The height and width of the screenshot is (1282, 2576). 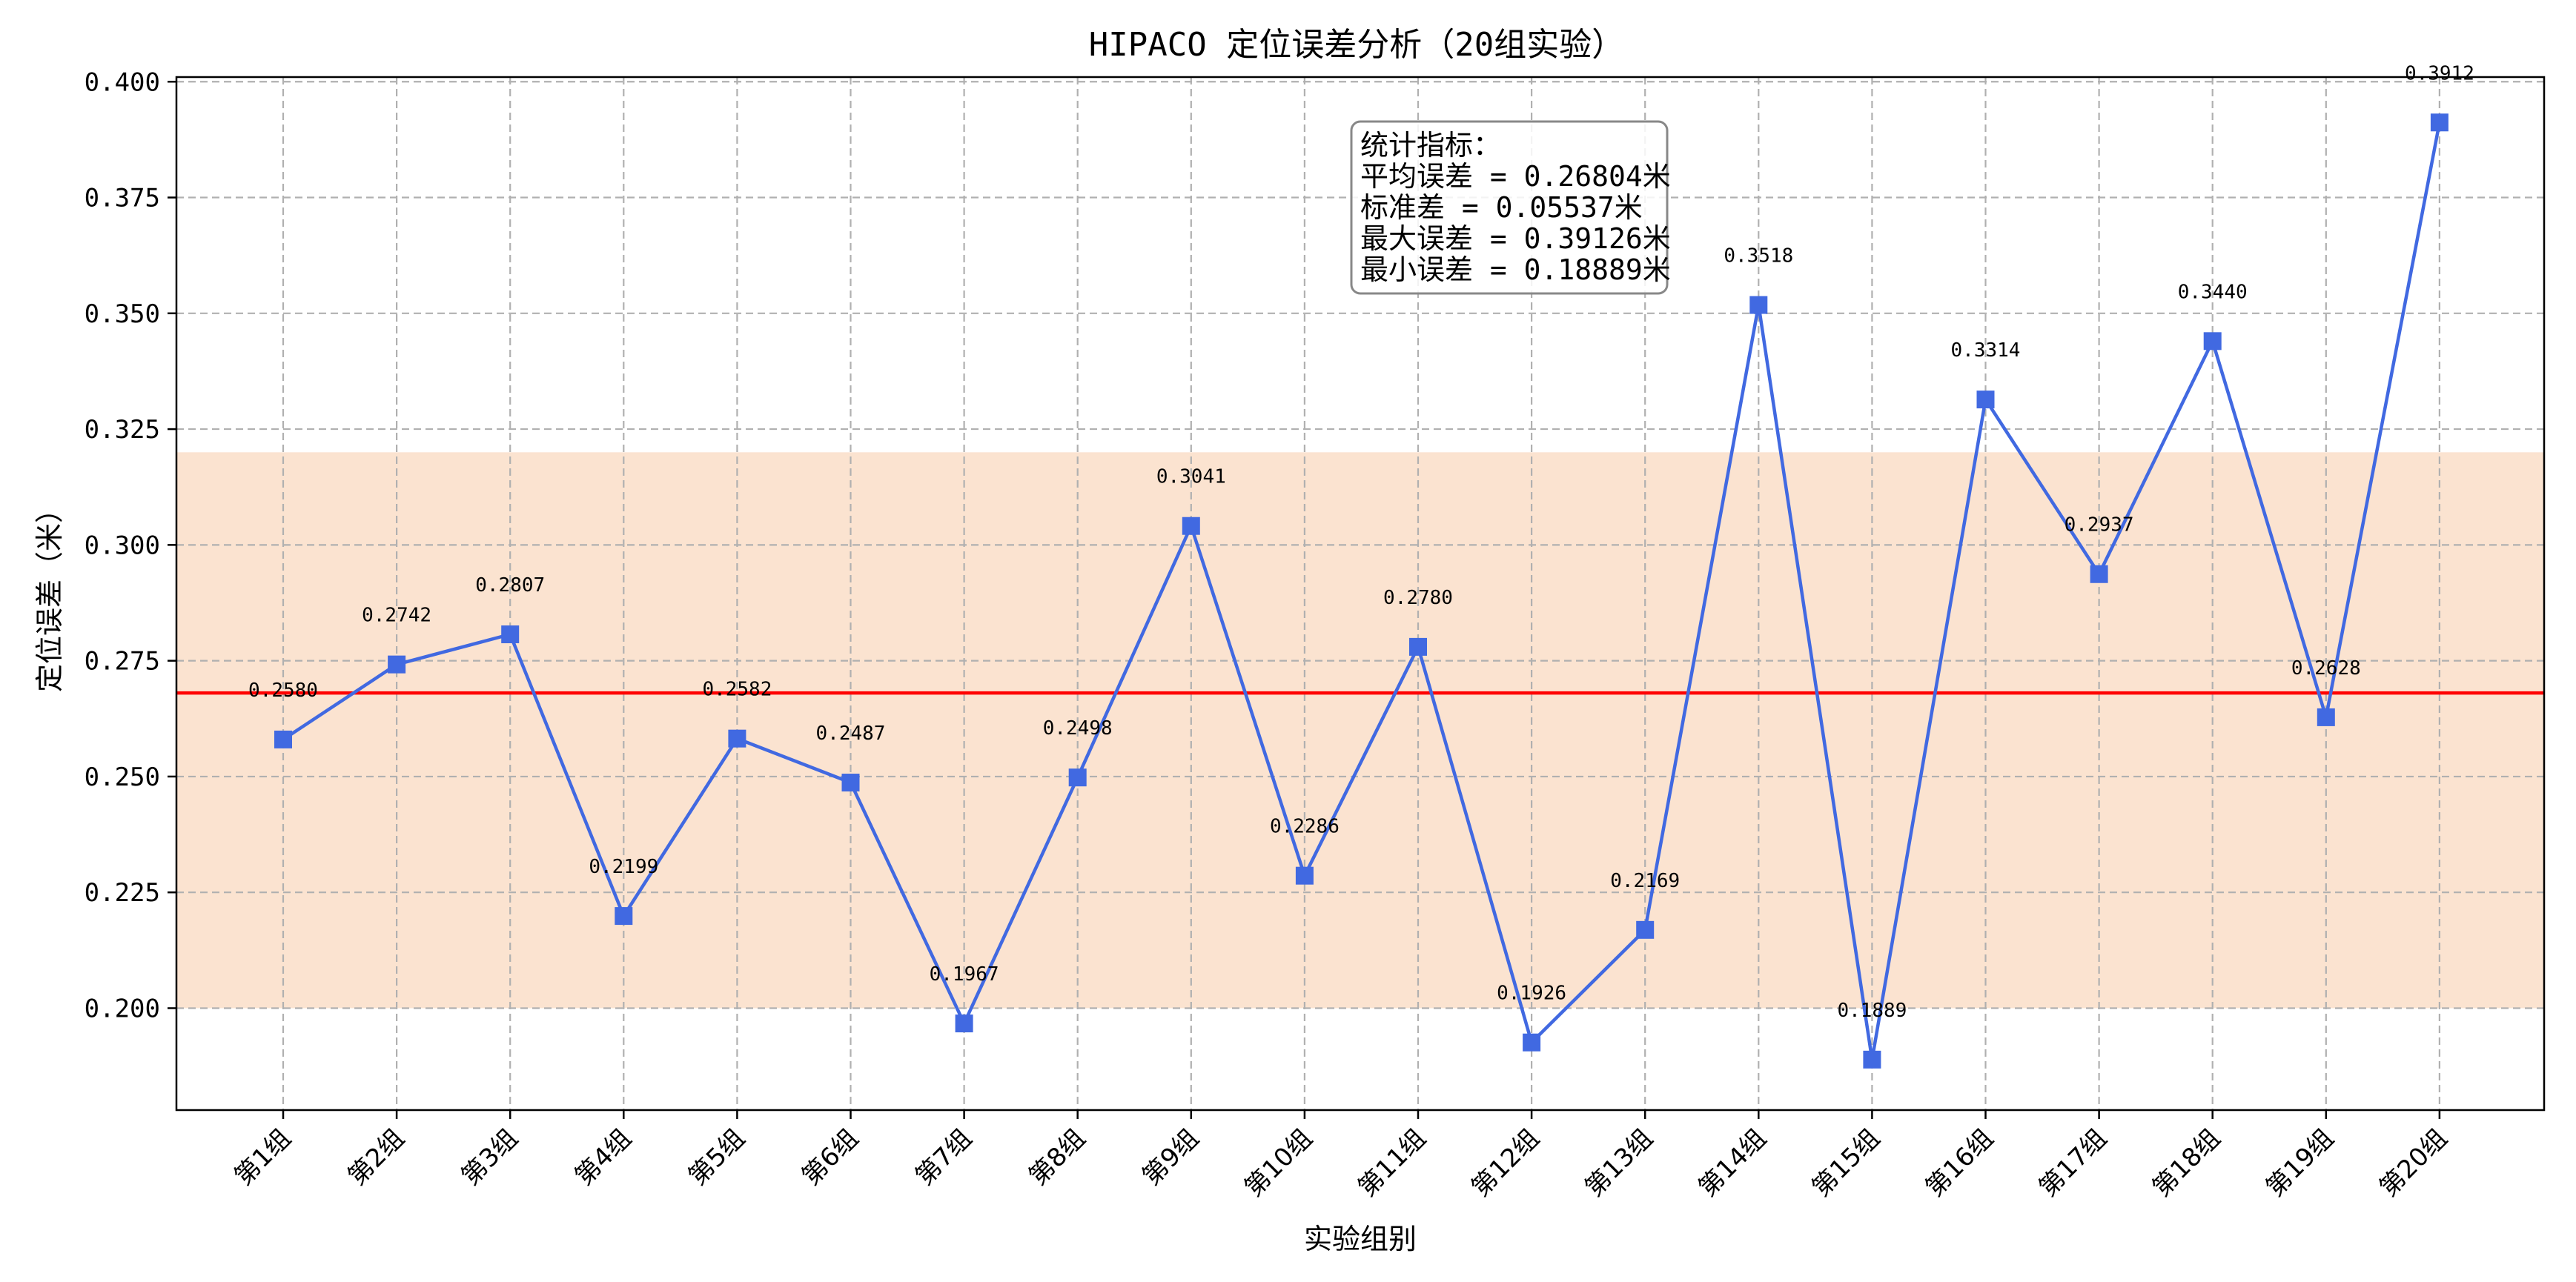 What do you see at coordinates (510, 585) in the screenshot?
I see `data-label: 0.2807` at bounding box center [510, 585].